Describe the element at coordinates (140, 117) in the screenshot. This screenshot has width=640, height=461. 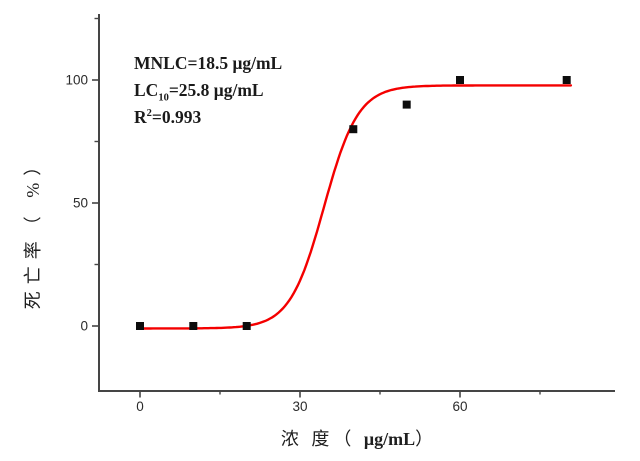
I see `r-prefix: R` at that location.